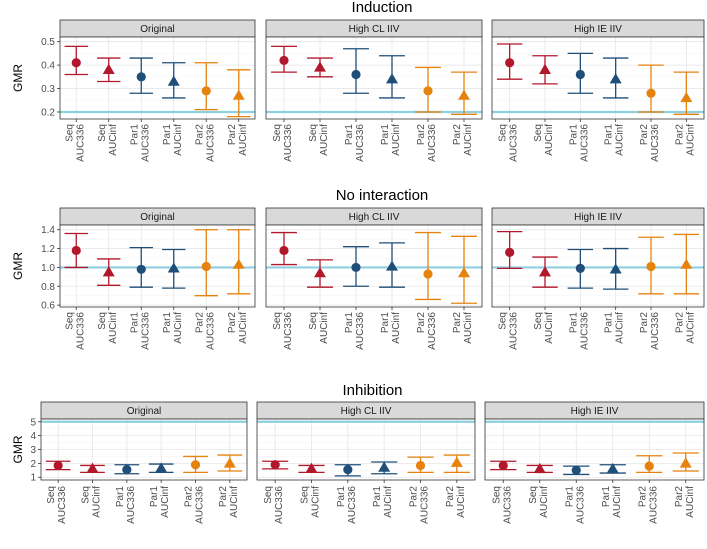 The image size is (707, 549). What do you see at coordinates (598, 217) in the screenshot?
I see `facet-strip-label: High IE IIV` at bounding box center [598, 217].